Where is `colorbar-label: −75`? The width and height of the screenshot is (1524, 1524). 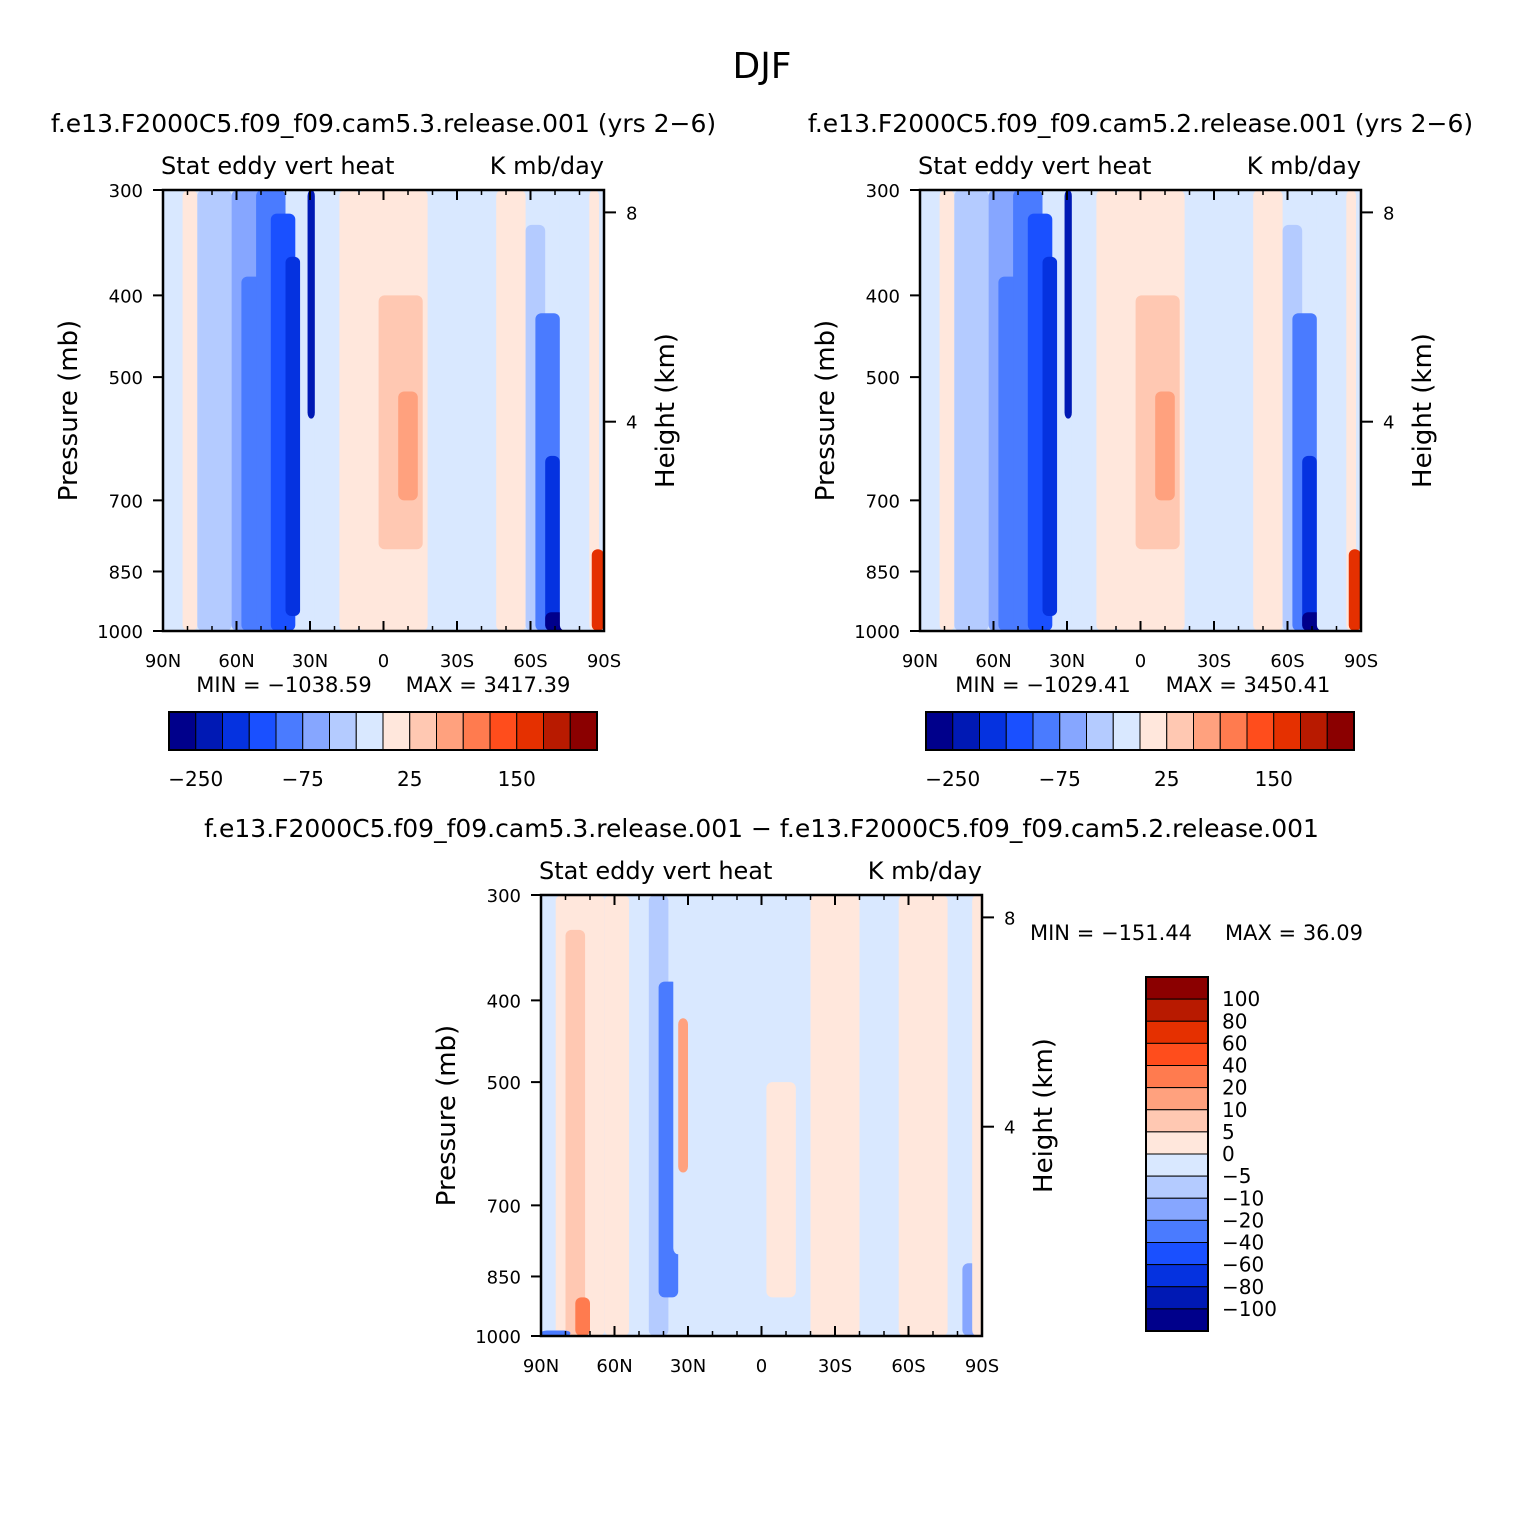 colorbar-label: −75 is located at coordinates (303, 779).